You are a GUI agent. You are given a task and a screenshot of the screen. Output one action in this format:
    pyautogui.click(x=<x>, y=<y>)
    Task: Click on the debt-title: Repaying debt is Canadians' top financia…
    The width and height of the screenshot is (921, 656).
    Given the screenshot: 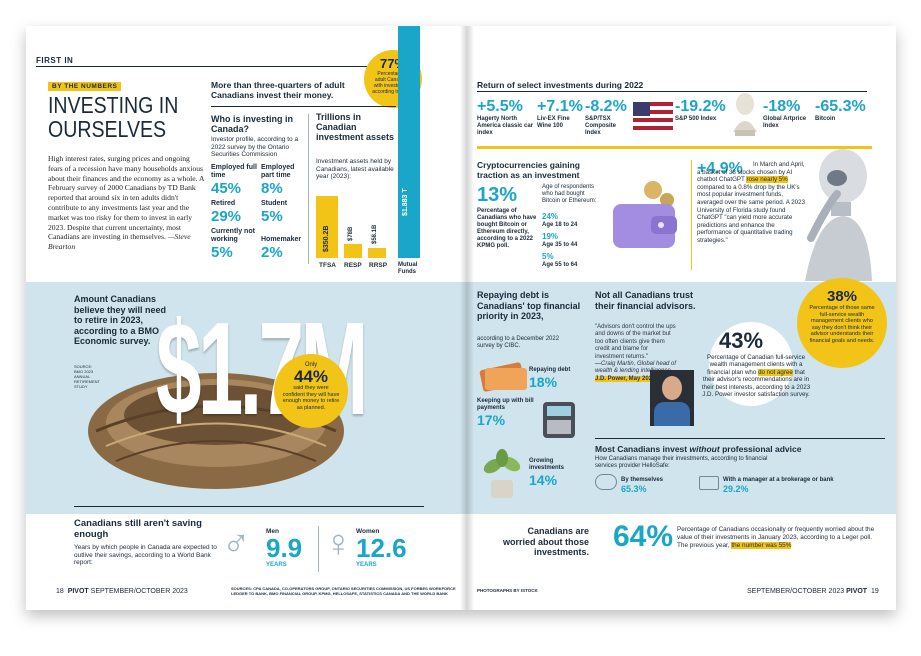 What is the action you would take?
    pyautogui.click(x=529, y=305)
    